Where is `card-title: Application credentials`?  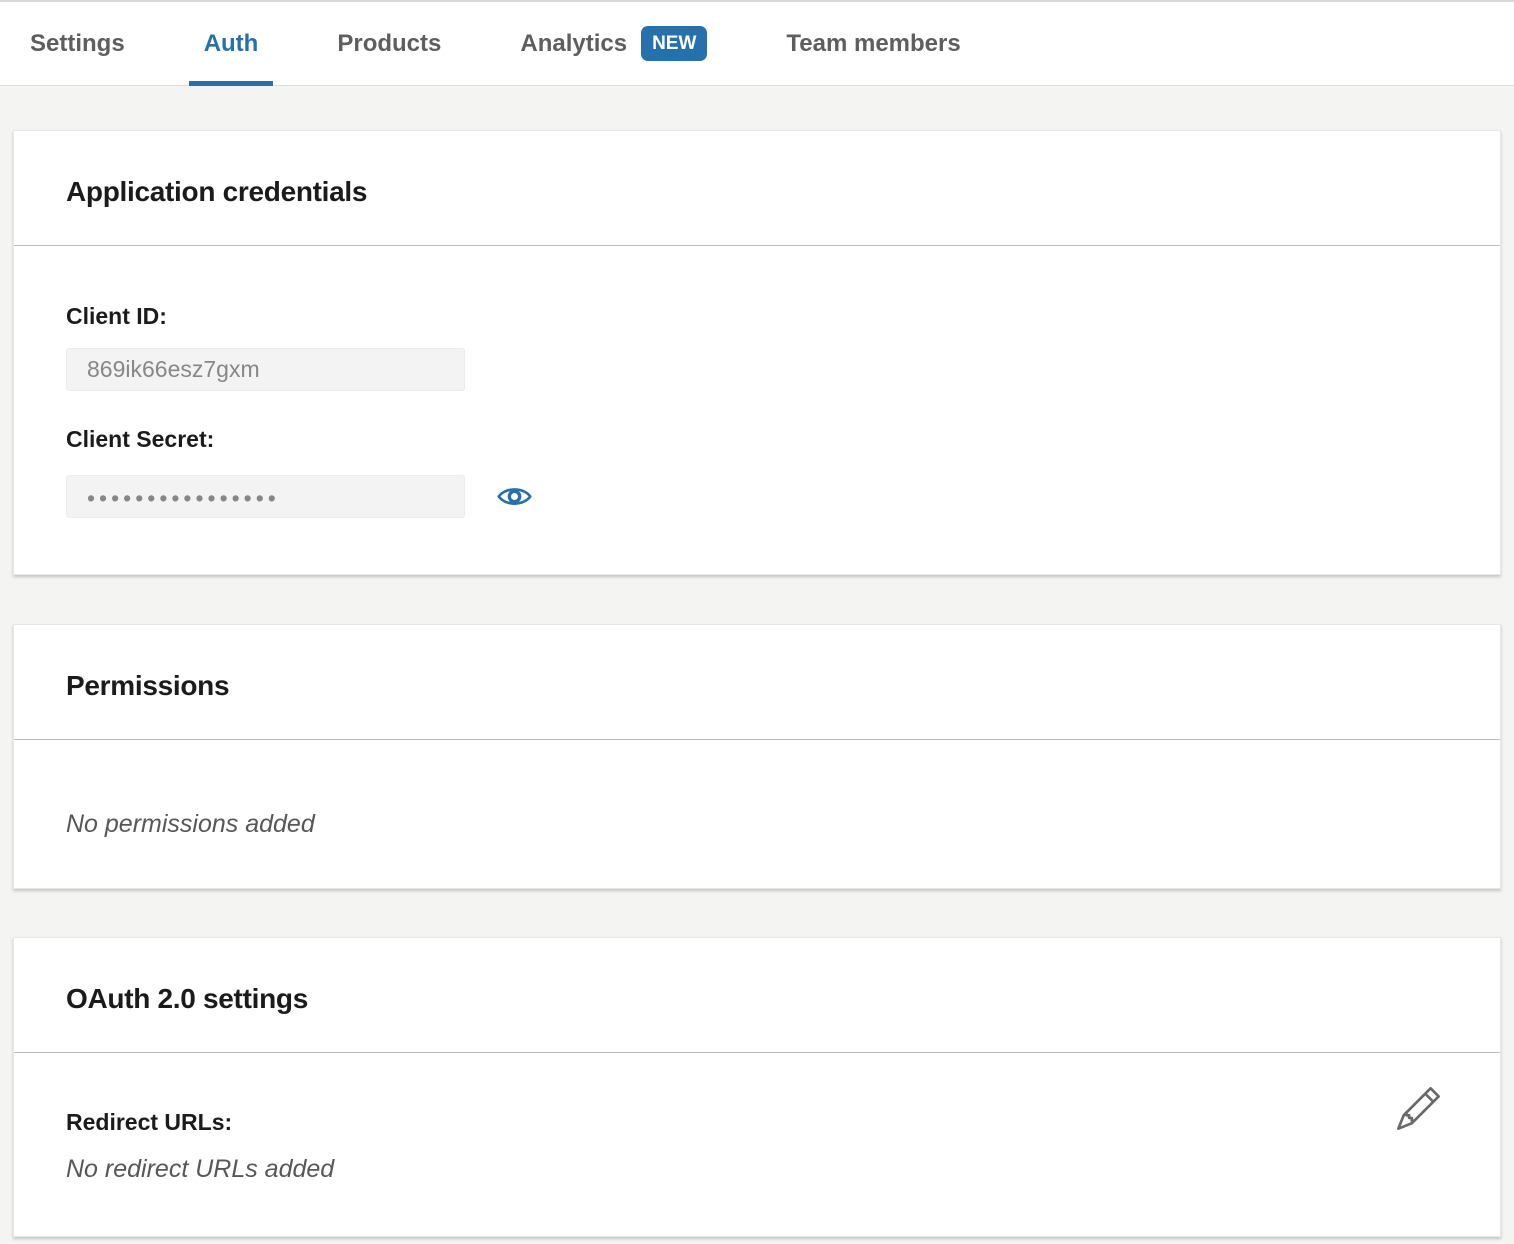
card-title: Application credentials is located at coordinates (217, 191).